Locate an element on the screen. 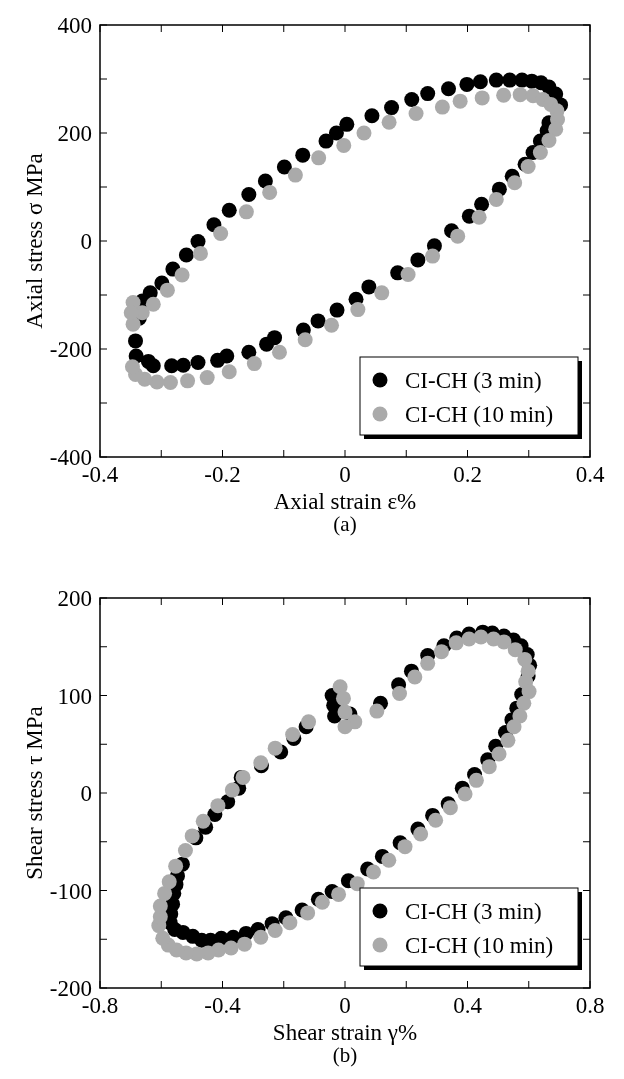 The height and width of the screenshot is (1079, 624). x-tick-label: -0.2 is located at coordinates (222, 474).